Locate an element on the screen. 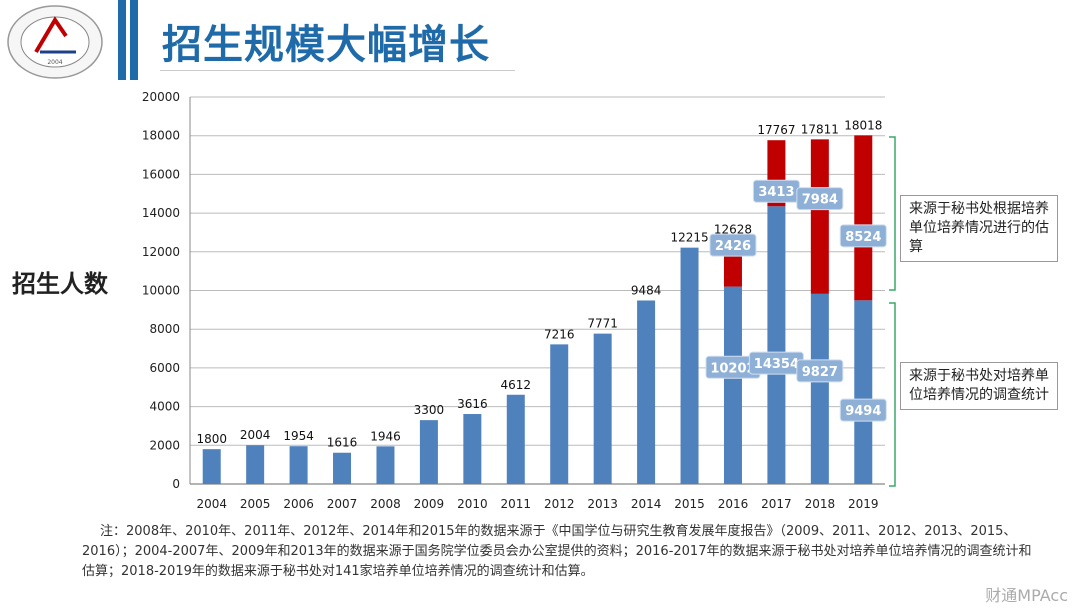 Image resolution: width=1080 pixels, height=608 pixels. x-tick-label: 2008 is located at coordinates (385, 504).